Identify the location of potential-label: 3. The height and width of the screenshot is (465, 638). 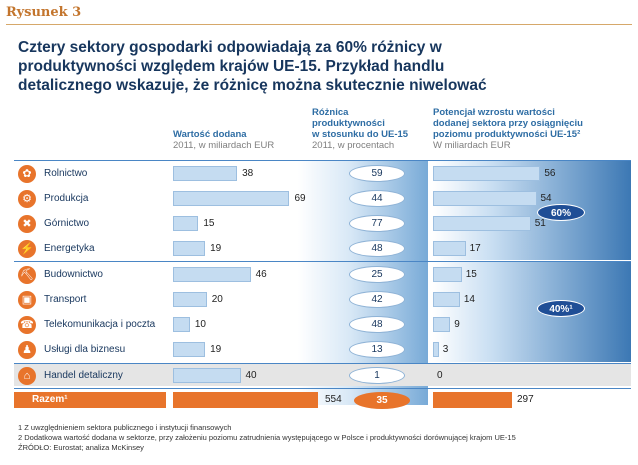
(445, 349).